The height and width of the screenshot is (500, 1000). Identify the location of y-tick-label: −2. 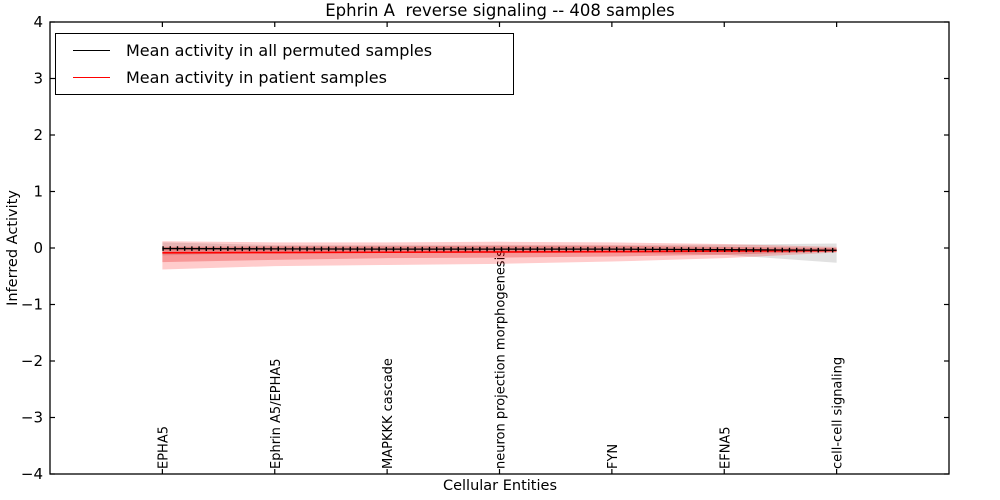
(32, 361).